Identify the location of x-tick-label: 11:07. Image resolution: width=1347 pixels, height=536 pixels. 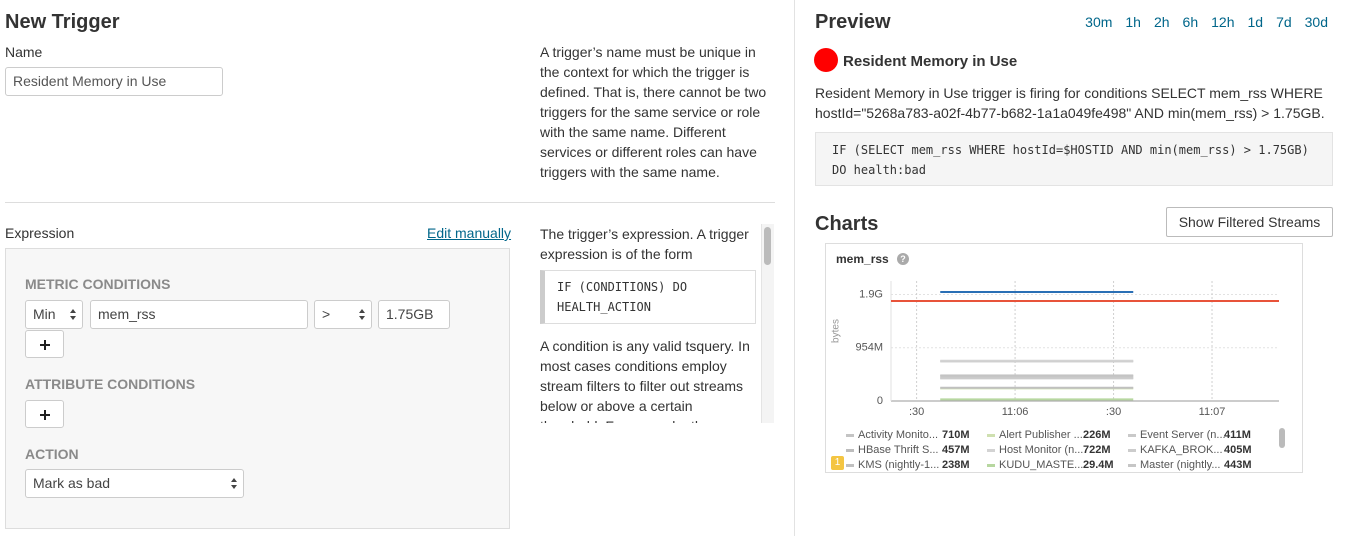
(1212, 412).